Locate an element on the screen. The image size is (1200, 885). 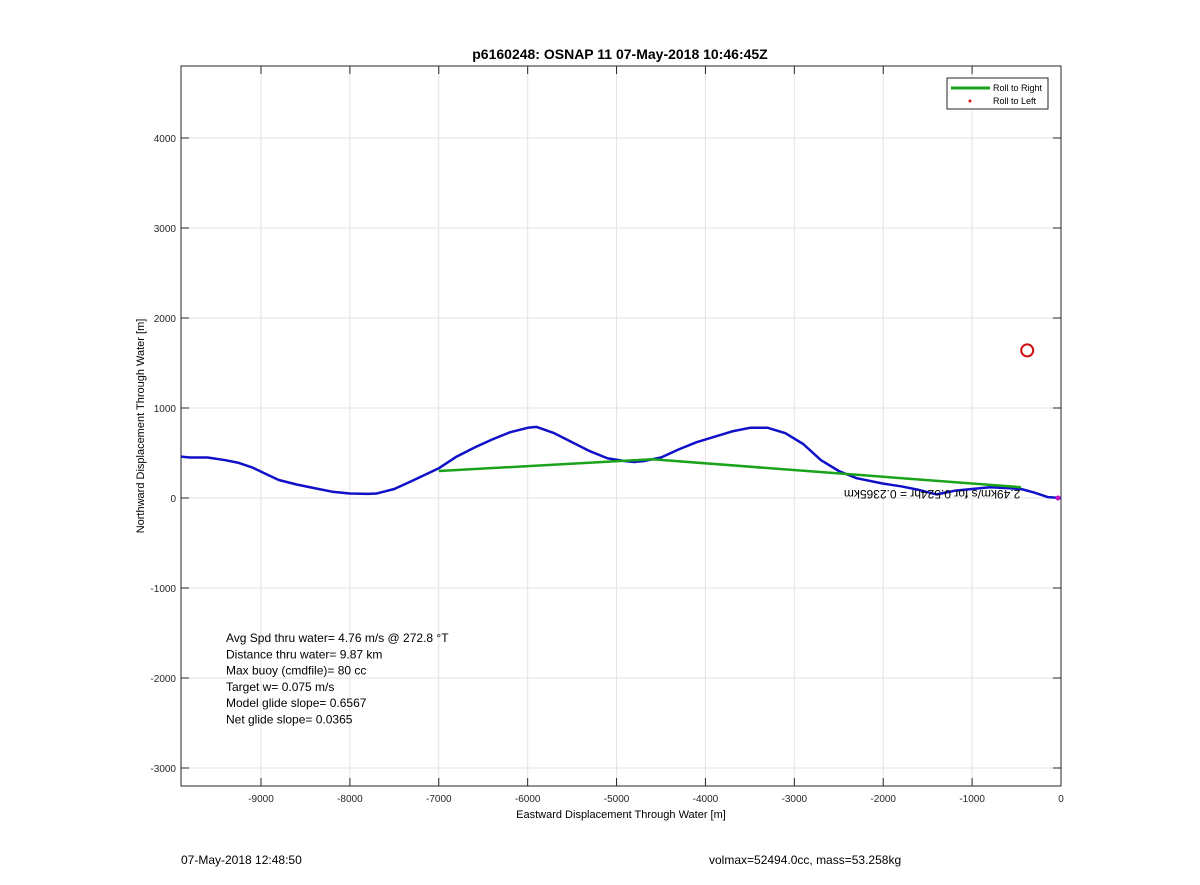
stats-line: Model glide slope= 0.6567 is located at coordinates (296, 703).